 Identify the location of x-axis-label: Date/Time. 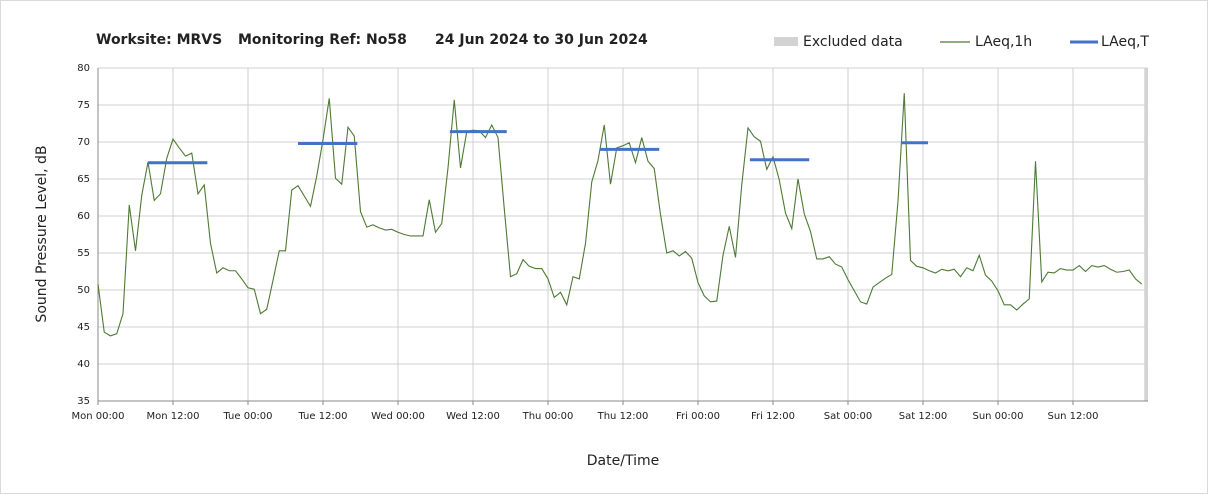
(623, 461).